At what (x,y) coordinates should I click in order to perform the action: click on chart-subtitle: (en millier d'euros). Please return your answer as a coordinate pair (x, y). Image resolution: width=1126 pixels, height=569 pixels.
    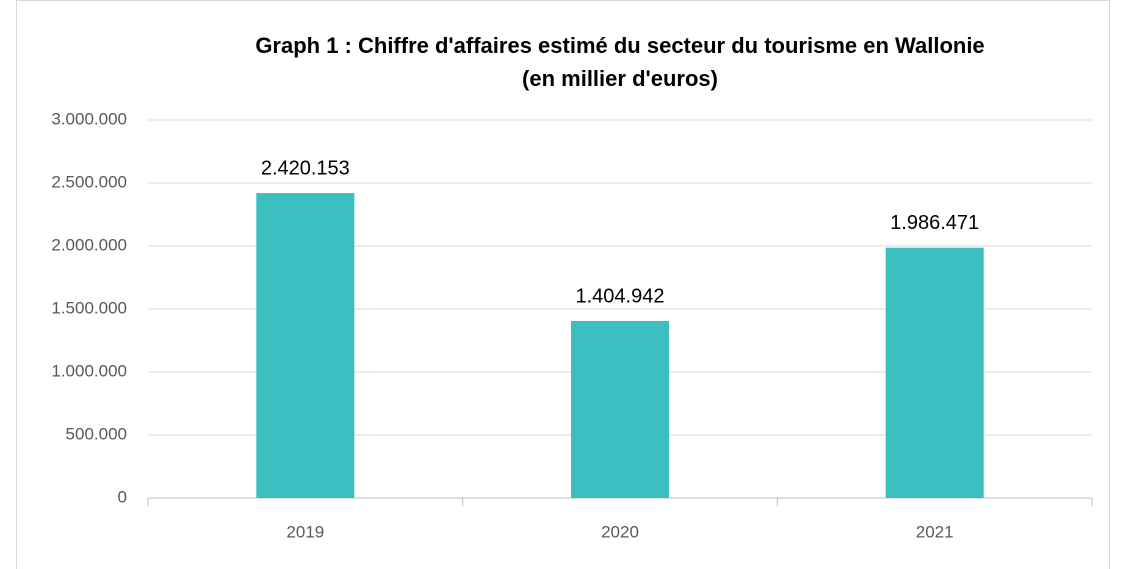
    Looking at the image, I should click on (620, 78).